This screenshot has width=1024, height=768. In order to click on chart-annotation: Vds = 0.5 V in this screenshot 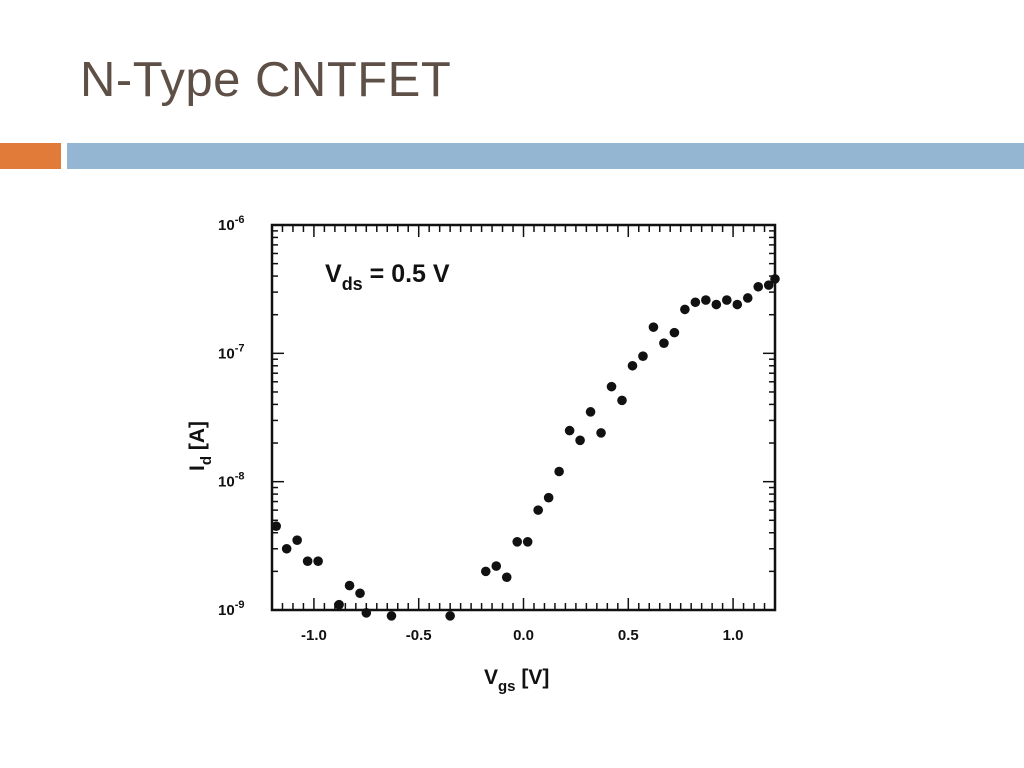, I will do `click(387, 277)`.